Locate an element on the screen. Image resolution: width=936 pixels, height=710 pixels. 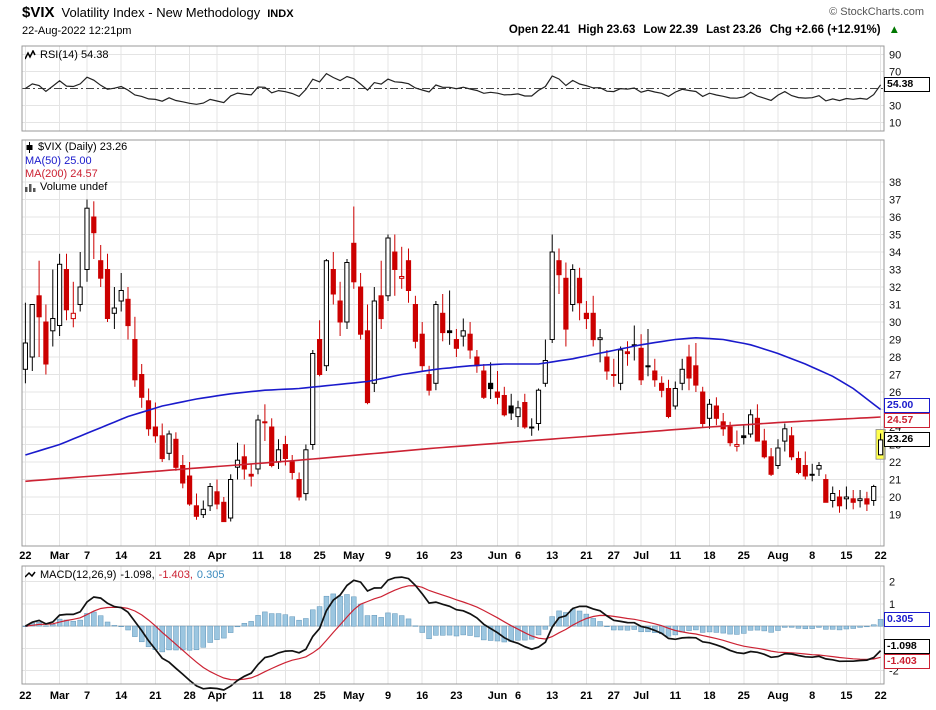
quote-open: Open 22.41 is located at coordinates (539, 30).